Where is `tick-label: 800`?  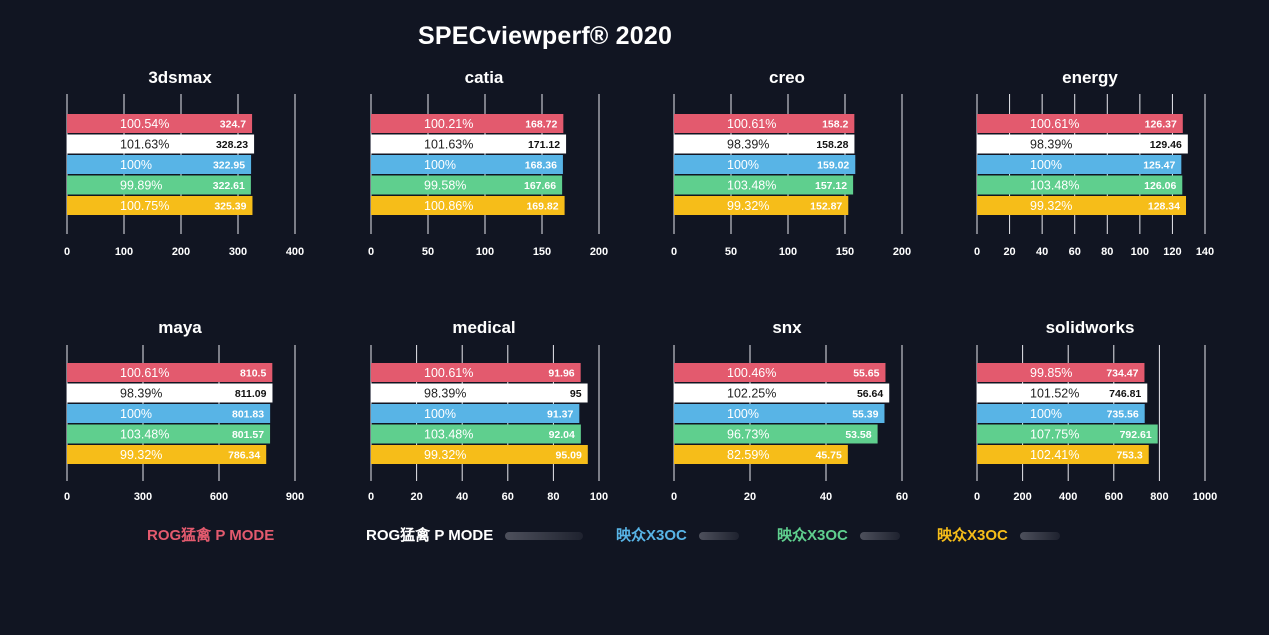 tick-label: 800 is located at coordinates (1159, 497).